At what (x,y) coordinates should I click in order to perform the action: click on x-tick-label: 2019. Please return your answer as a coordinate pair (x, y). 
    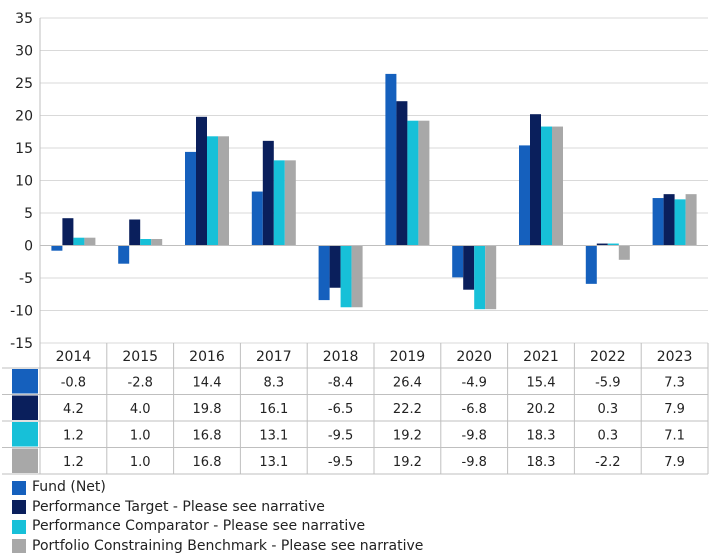
    Looking at the image, I should click on (408, 357).